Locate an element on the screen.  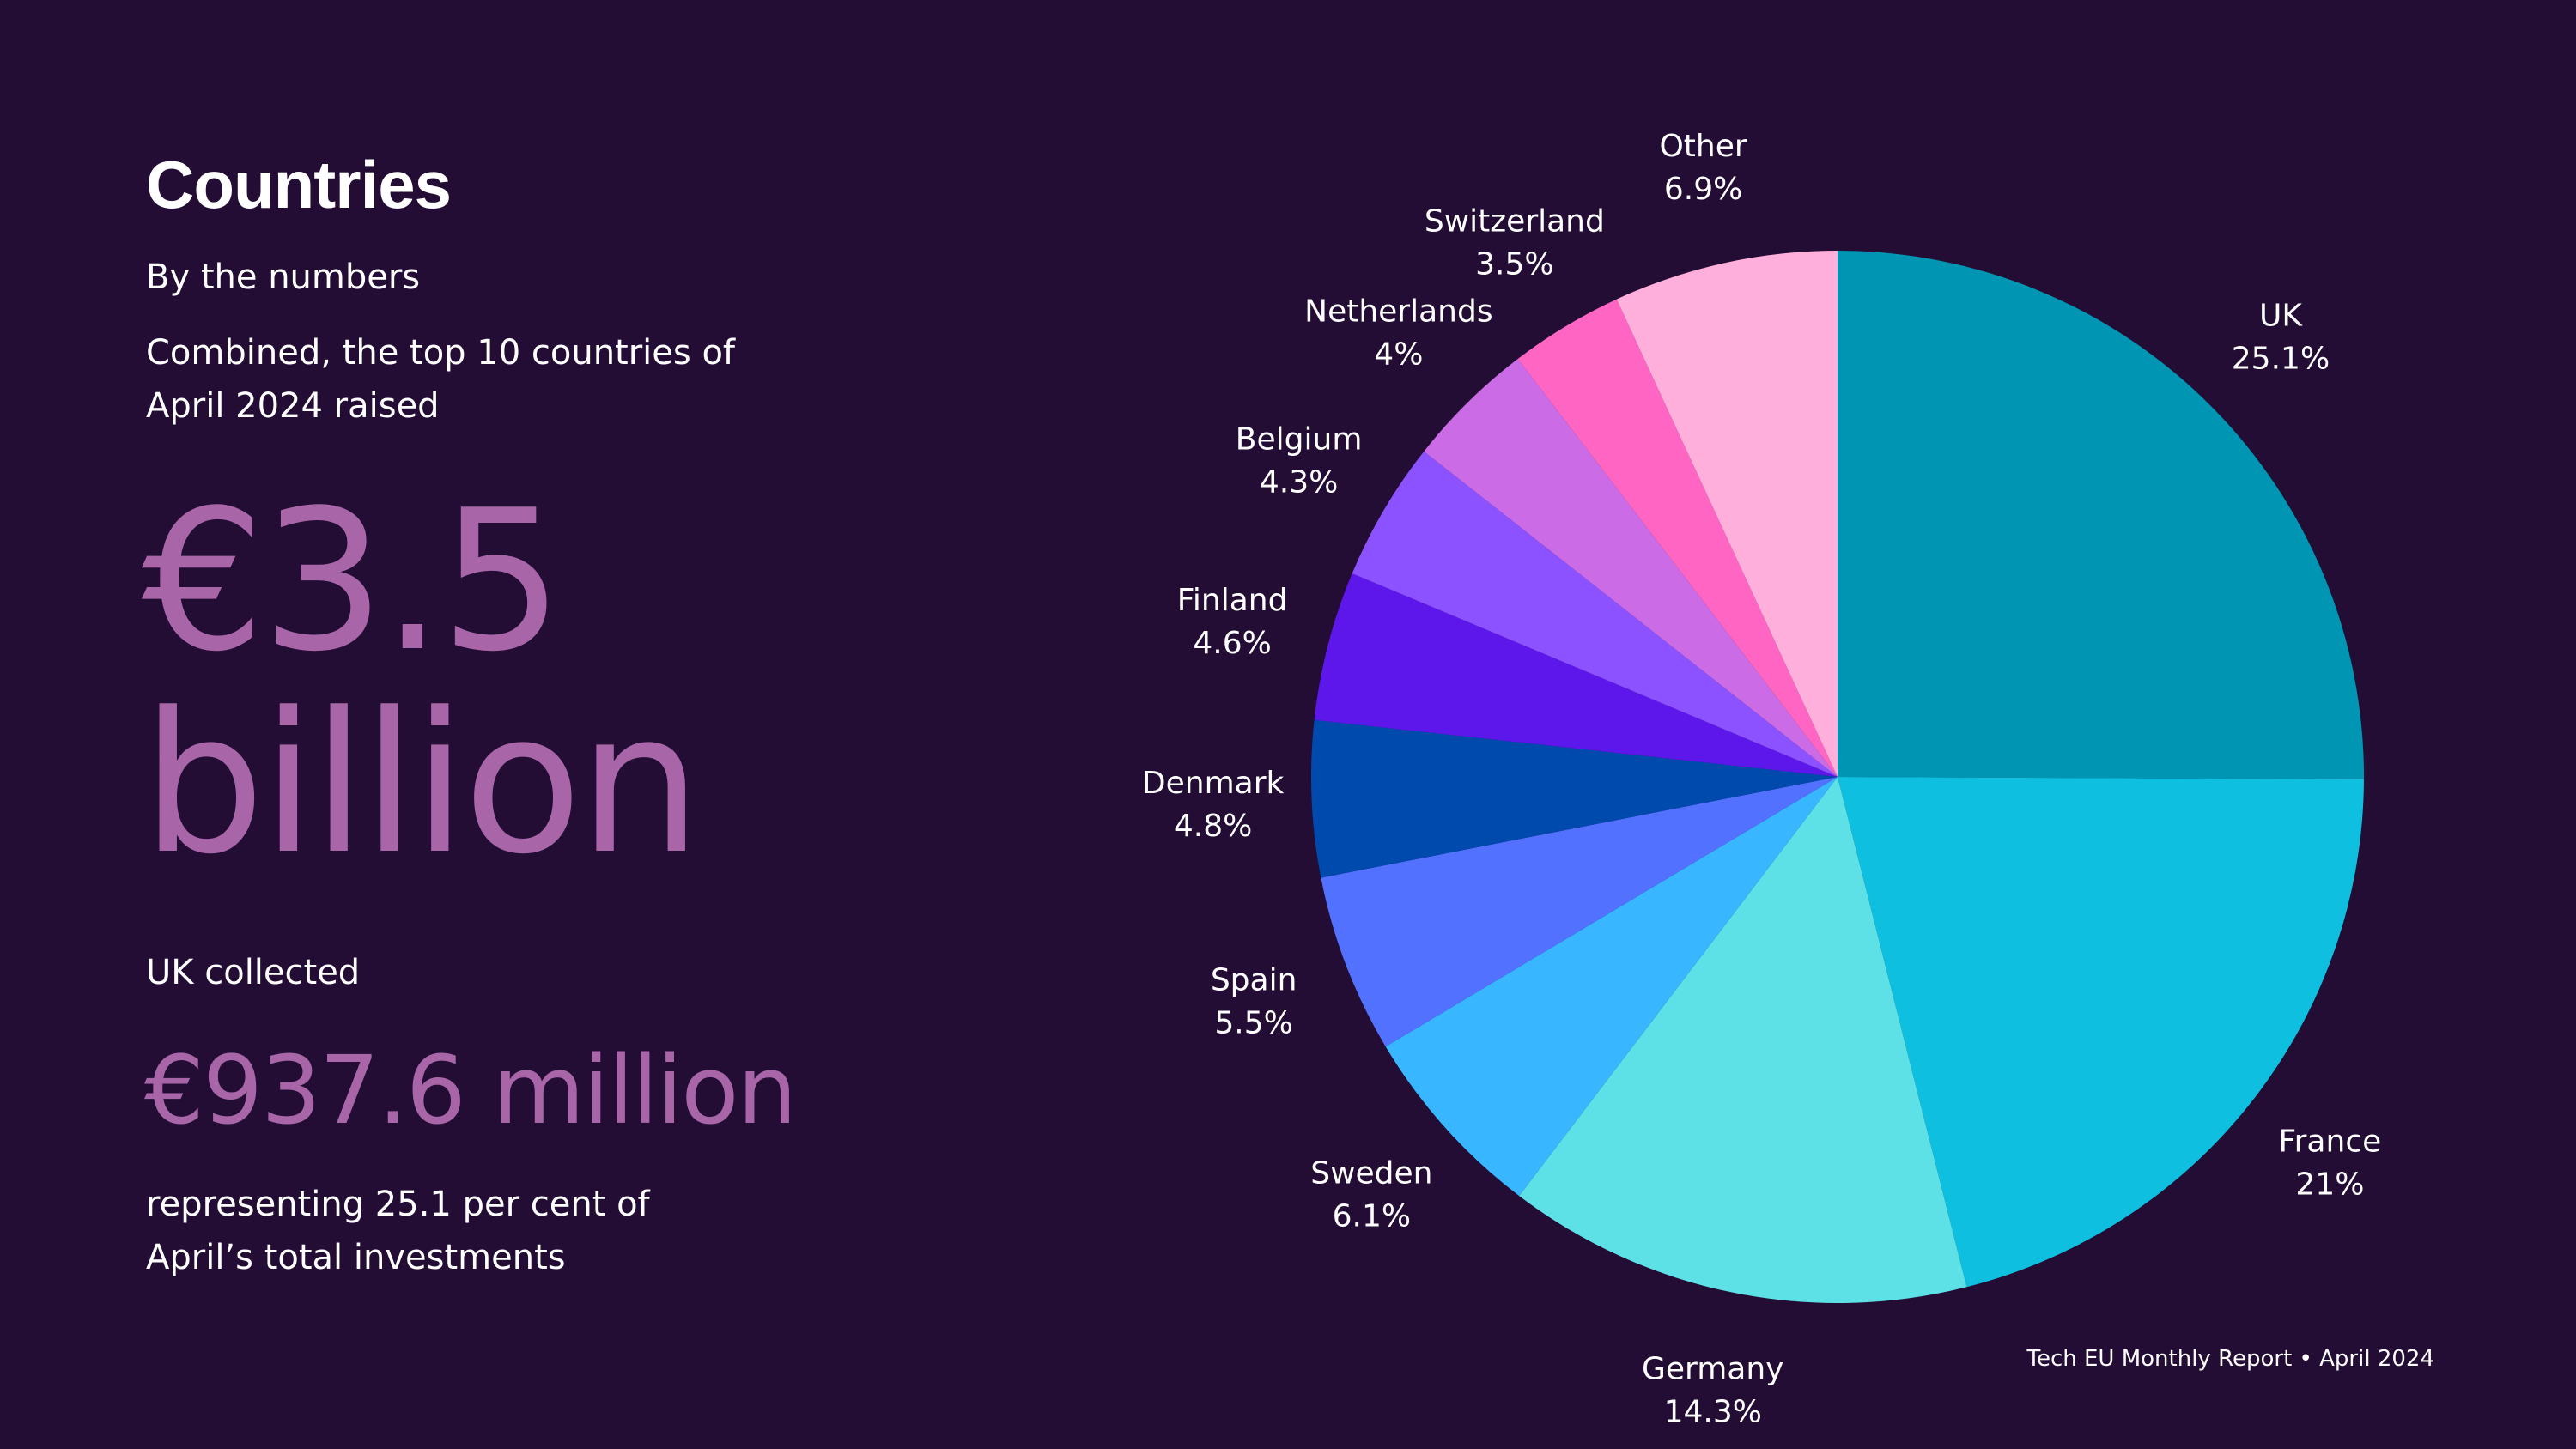
pie-slice-switzerland is located at coordinates (1678, 538).